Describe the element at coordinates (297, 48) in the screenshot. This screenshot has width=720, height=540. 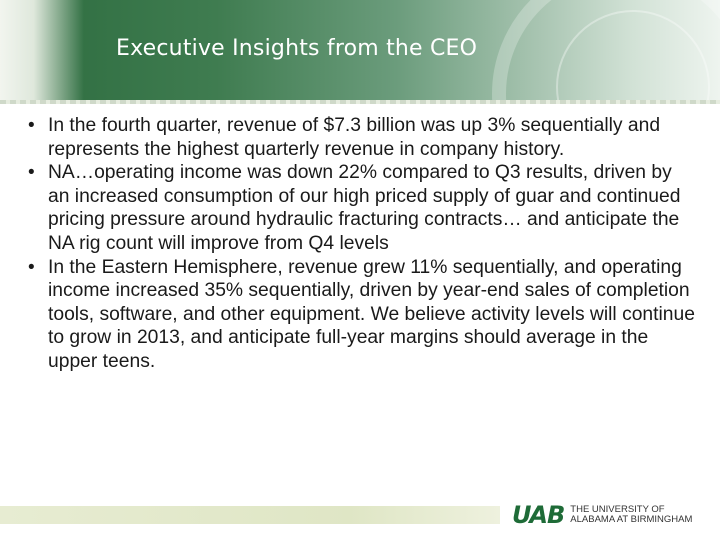
I see `page-title: Executive Insights from the CEO` at that location.